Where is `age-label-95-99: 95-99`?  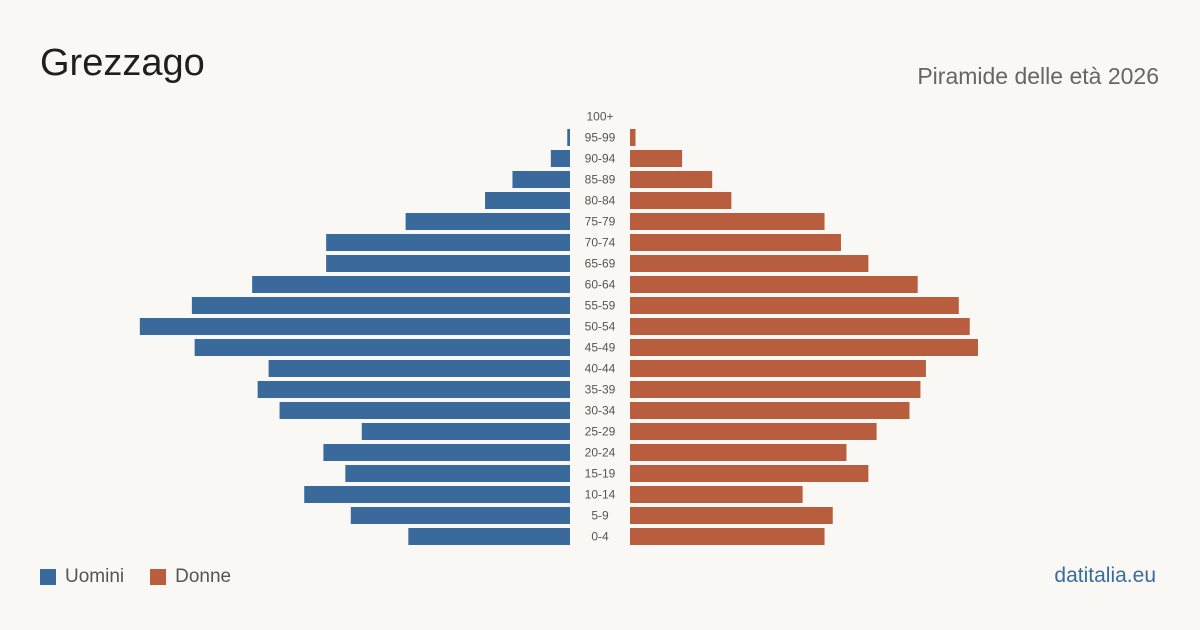
age-label-95-99: 95-99 is located at coordinates (600, 138).